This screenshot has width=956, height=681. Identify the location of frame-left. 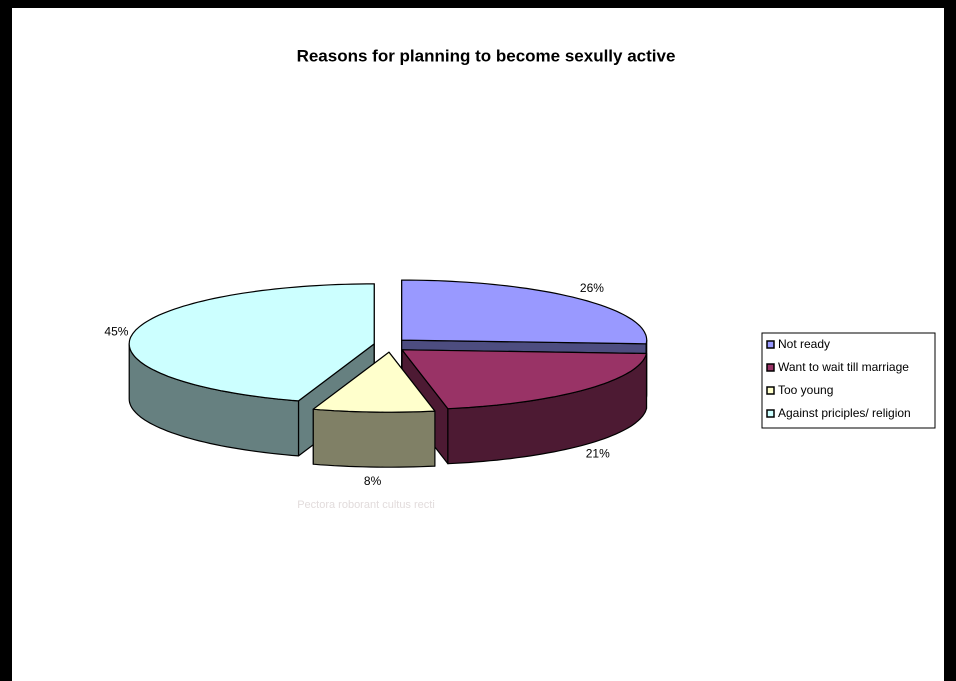
(6, 340).